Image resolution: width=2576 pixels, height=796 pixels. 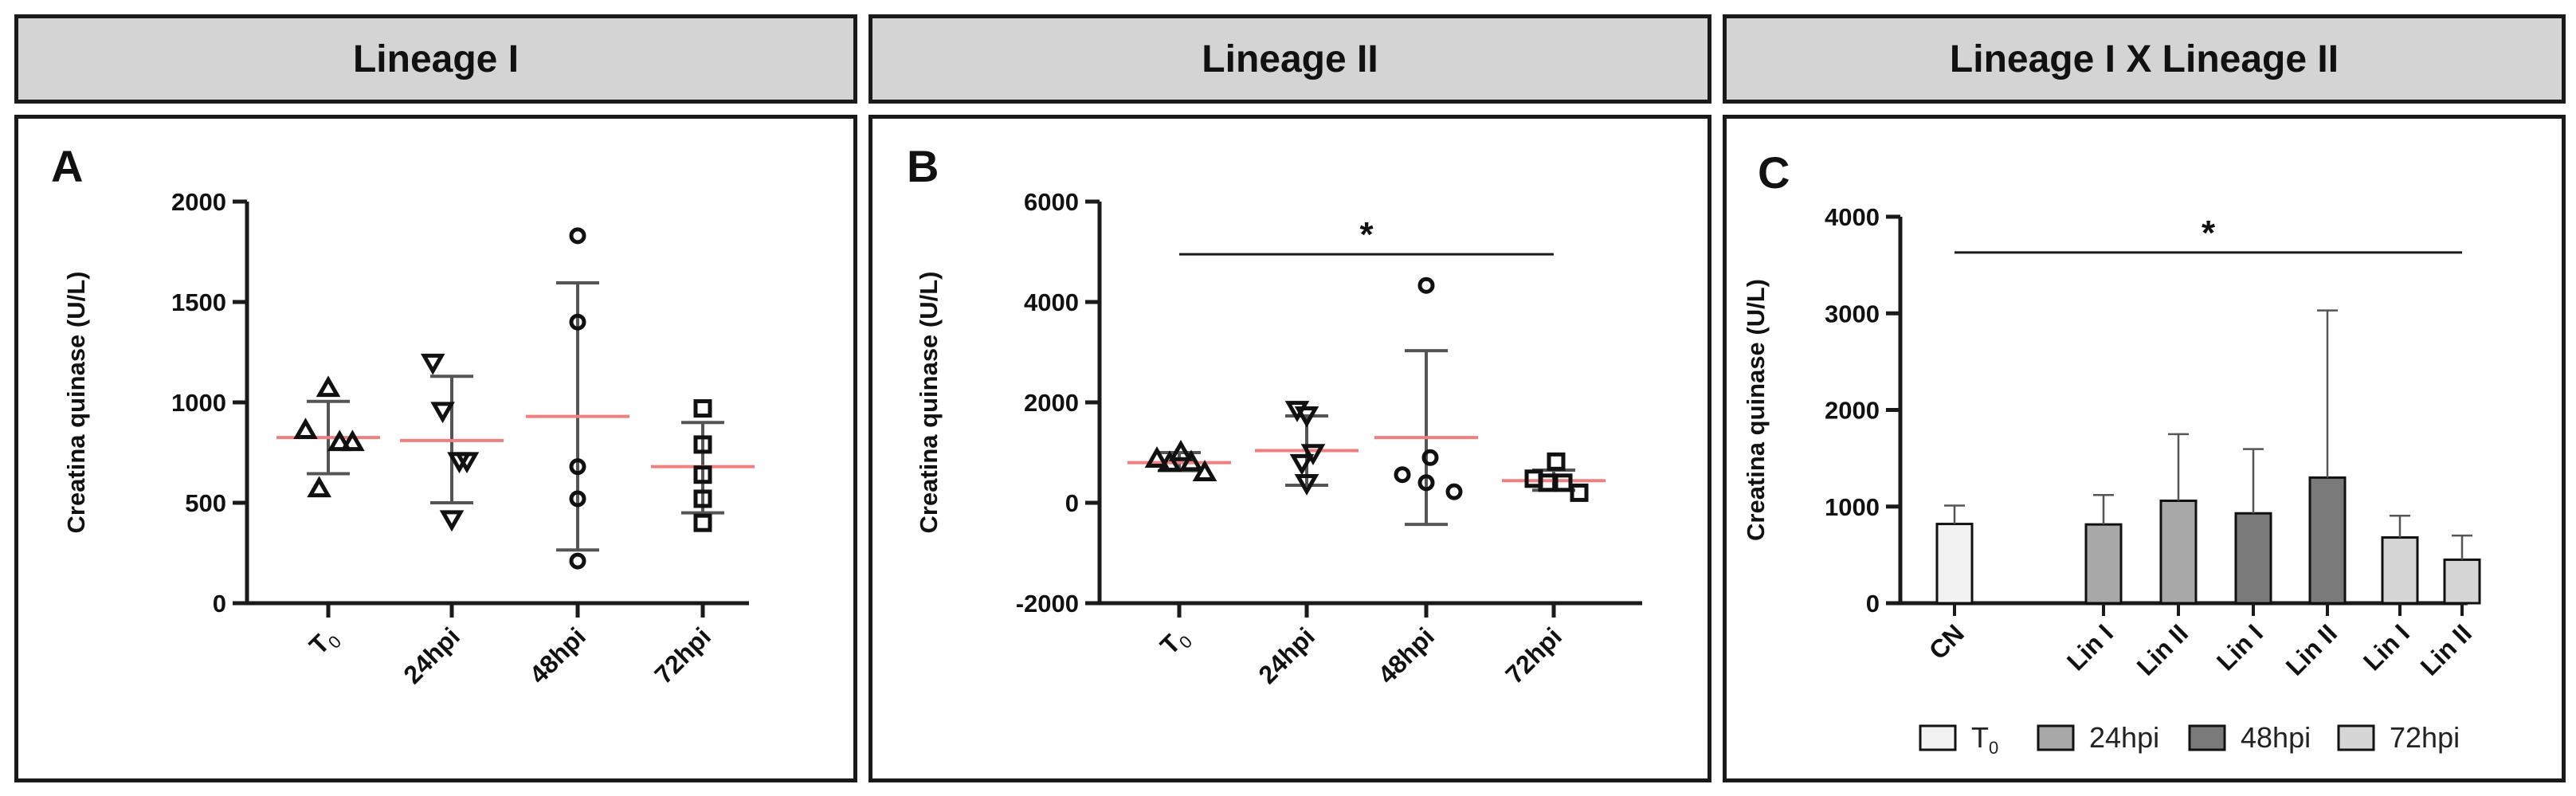 What do you see at coordinates (1756, 410) in the screenshot?
I see `chart-c-y-axis-label: Creatina quinase (U/L)` at bounding box center [1756, 410].